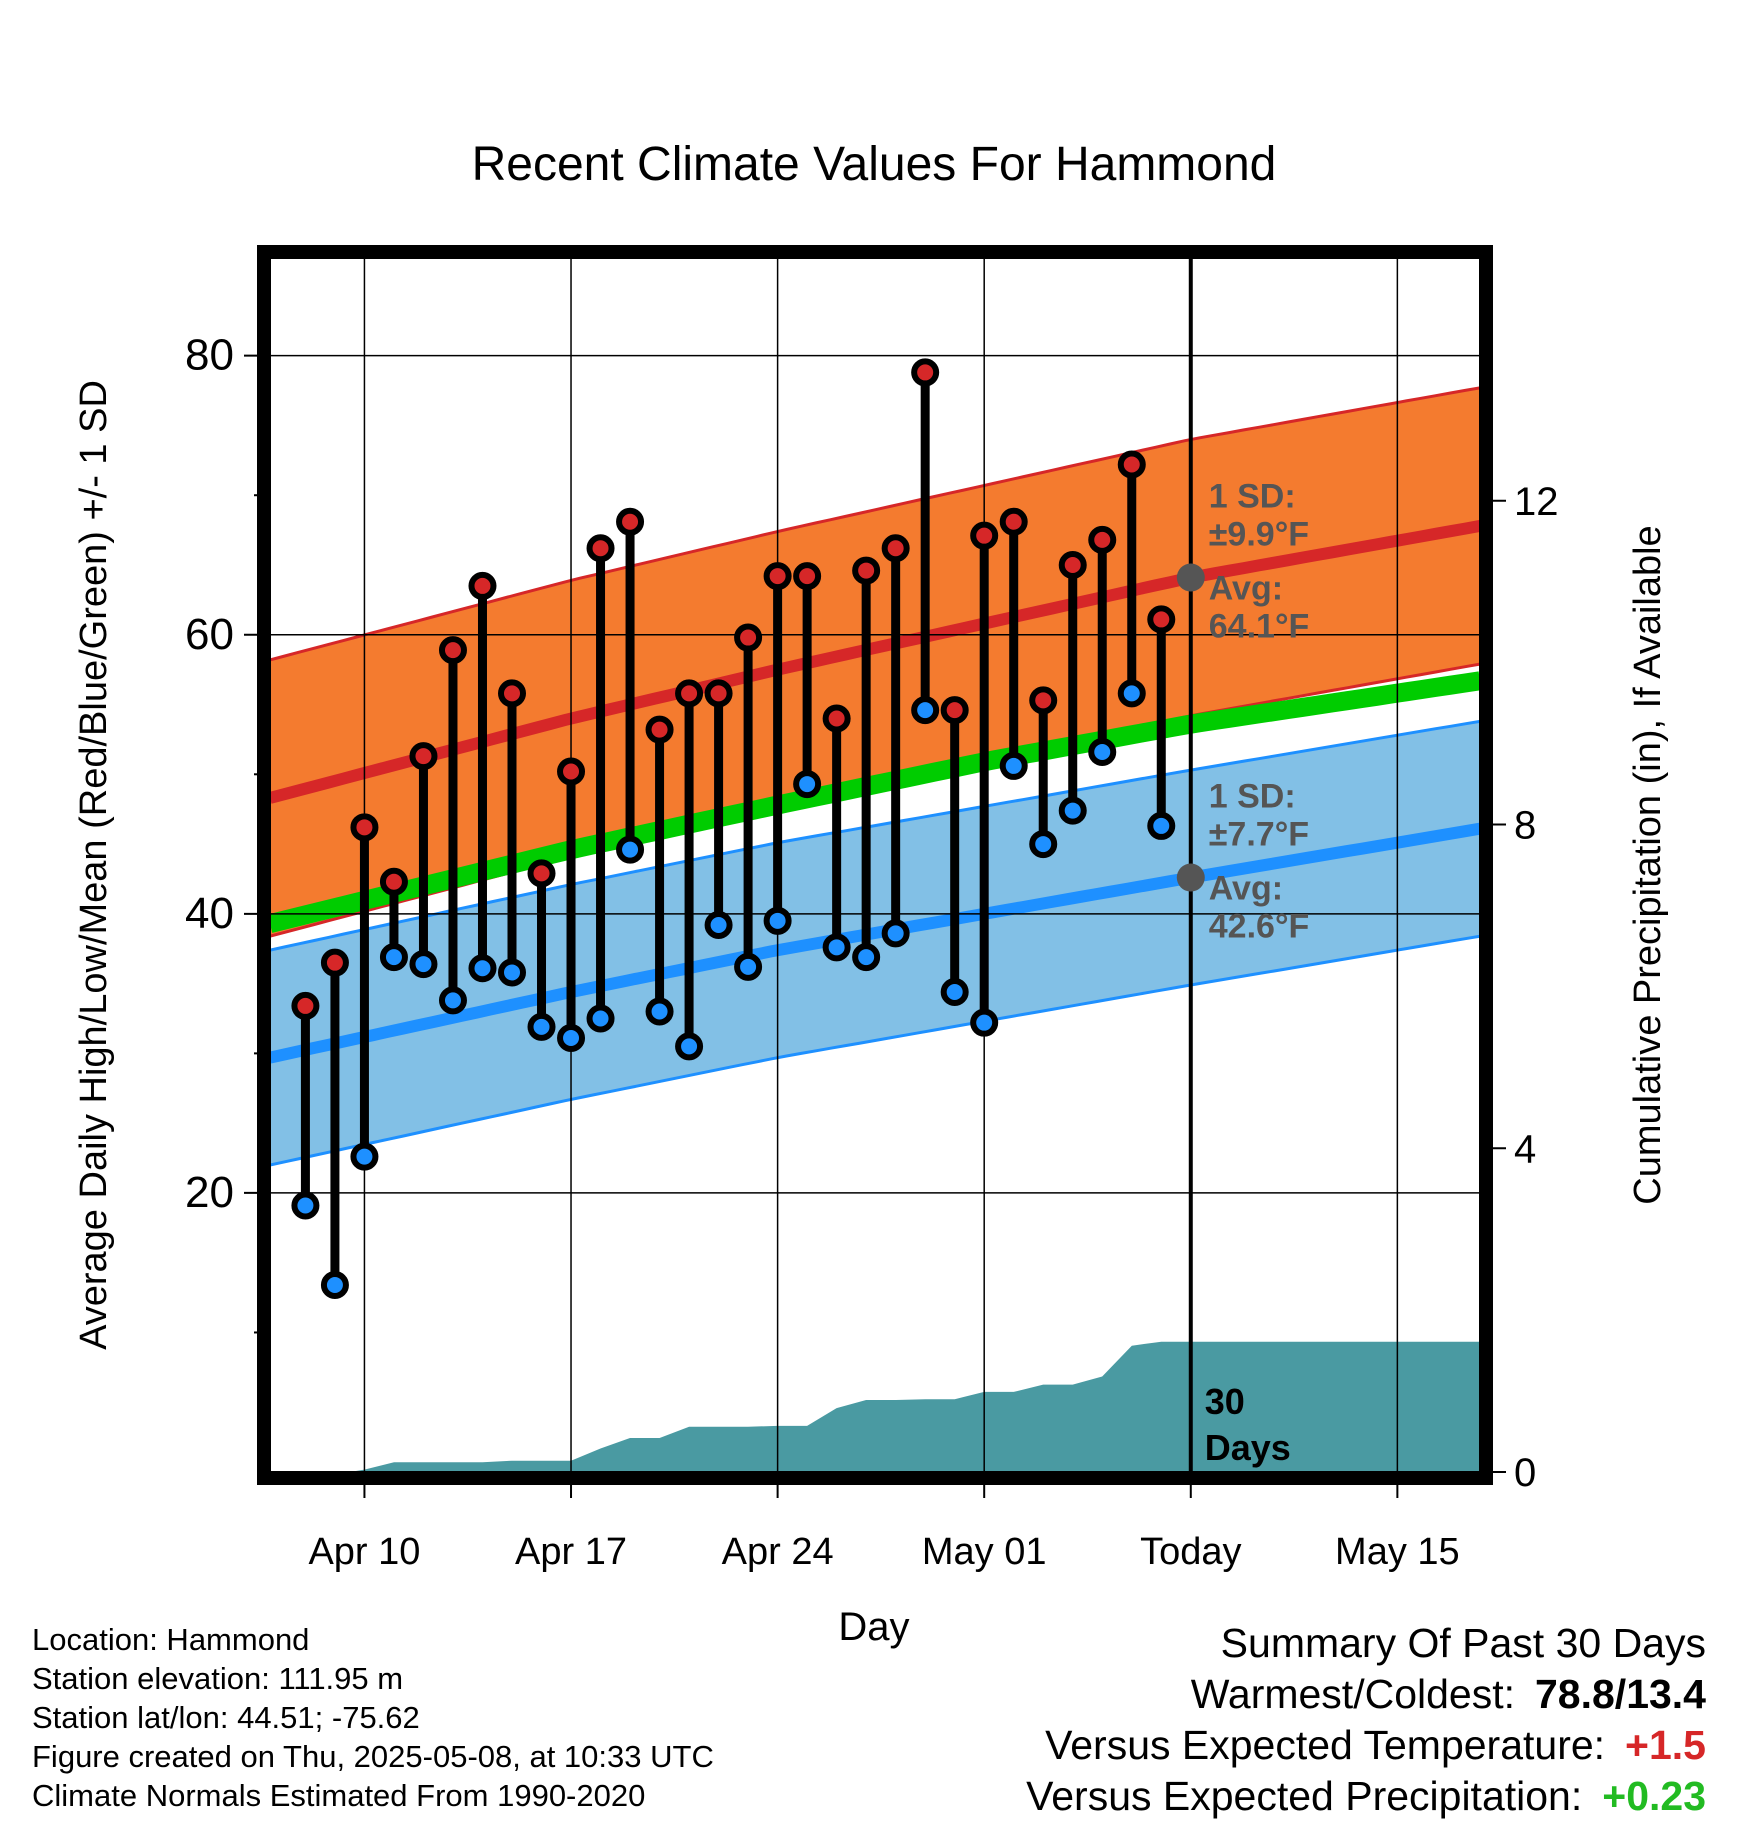 This screenshot has height=1828, width=1748. I want to click on x-tick-label: May 15, so click(1397, 1552).